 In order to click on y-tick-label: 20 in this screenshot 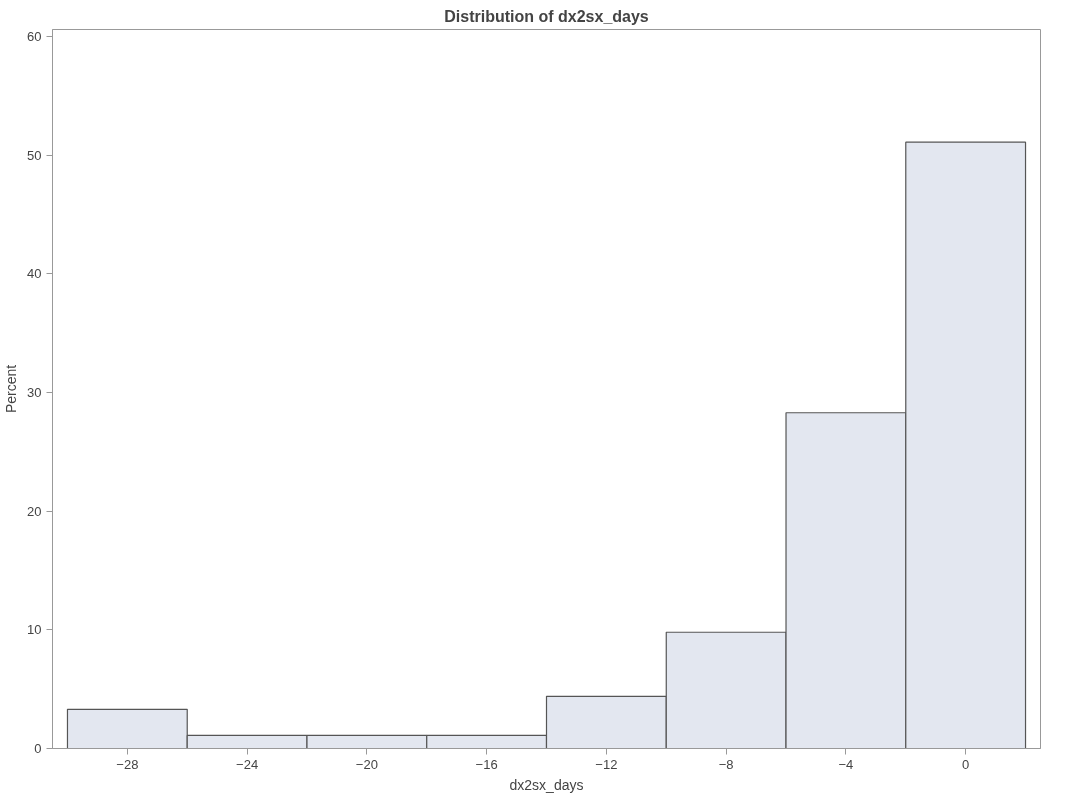, I will do `click(34, 511)`.